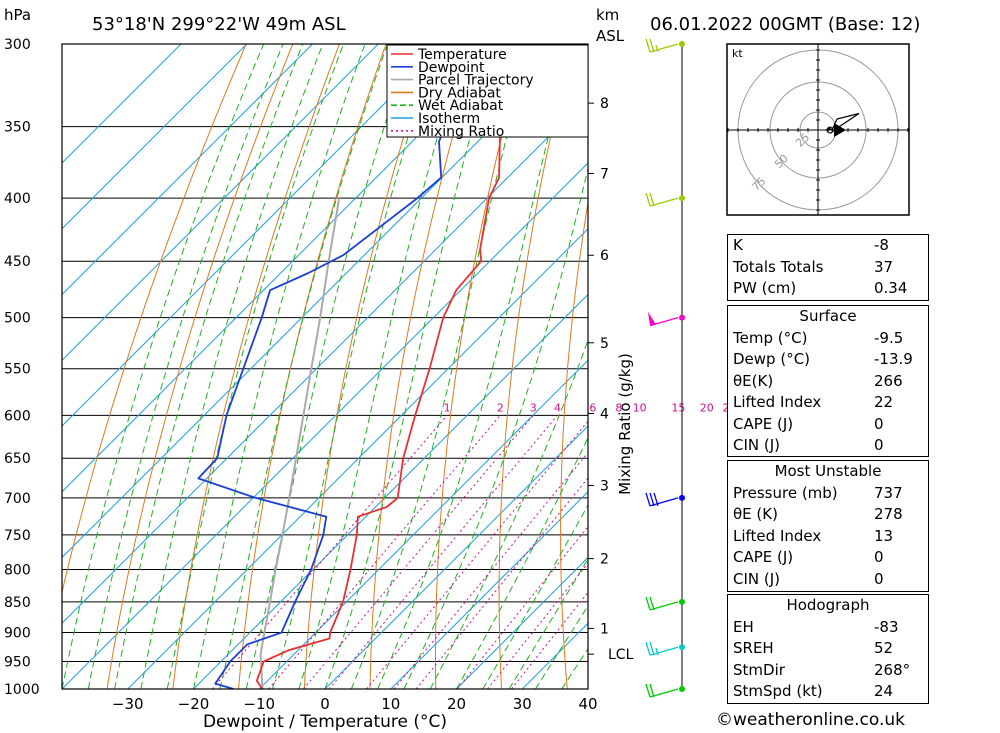 The image size is (1000, 733). What do you see at coordinates (449, 119) in the screenshot?
I see `legend-label: Isotherm` at bounding box center [449, 119].